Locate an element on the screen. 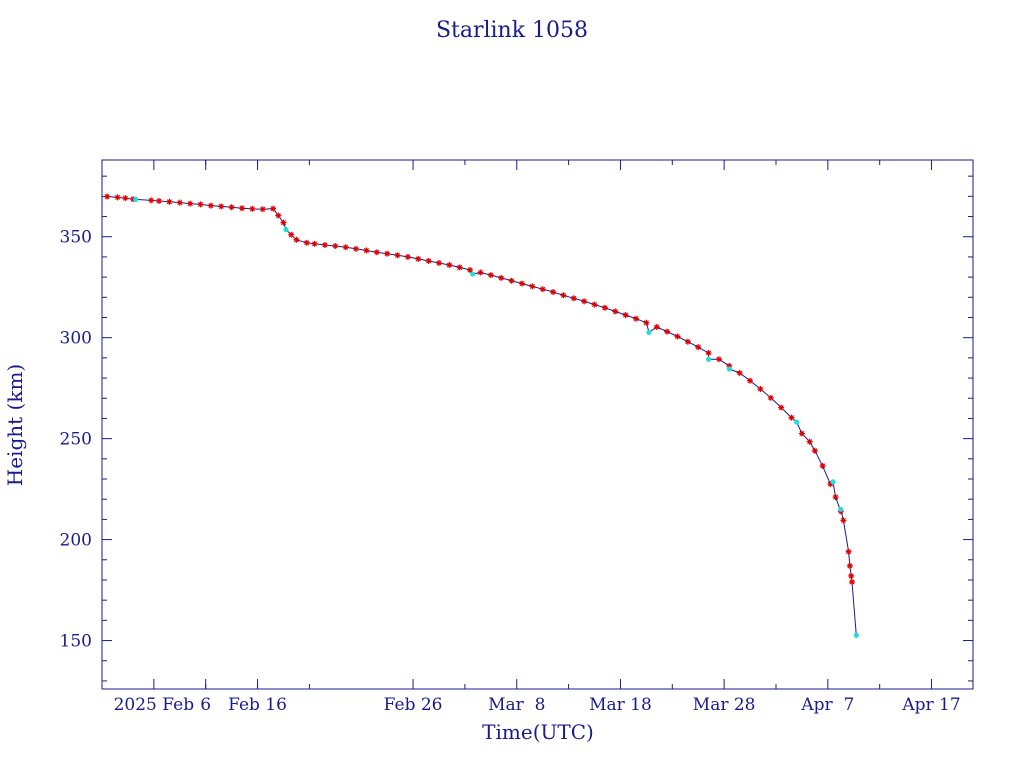 This screenshot has height=768, width=1024. x-tick-label: 6 is located at coordinates (205, 705).